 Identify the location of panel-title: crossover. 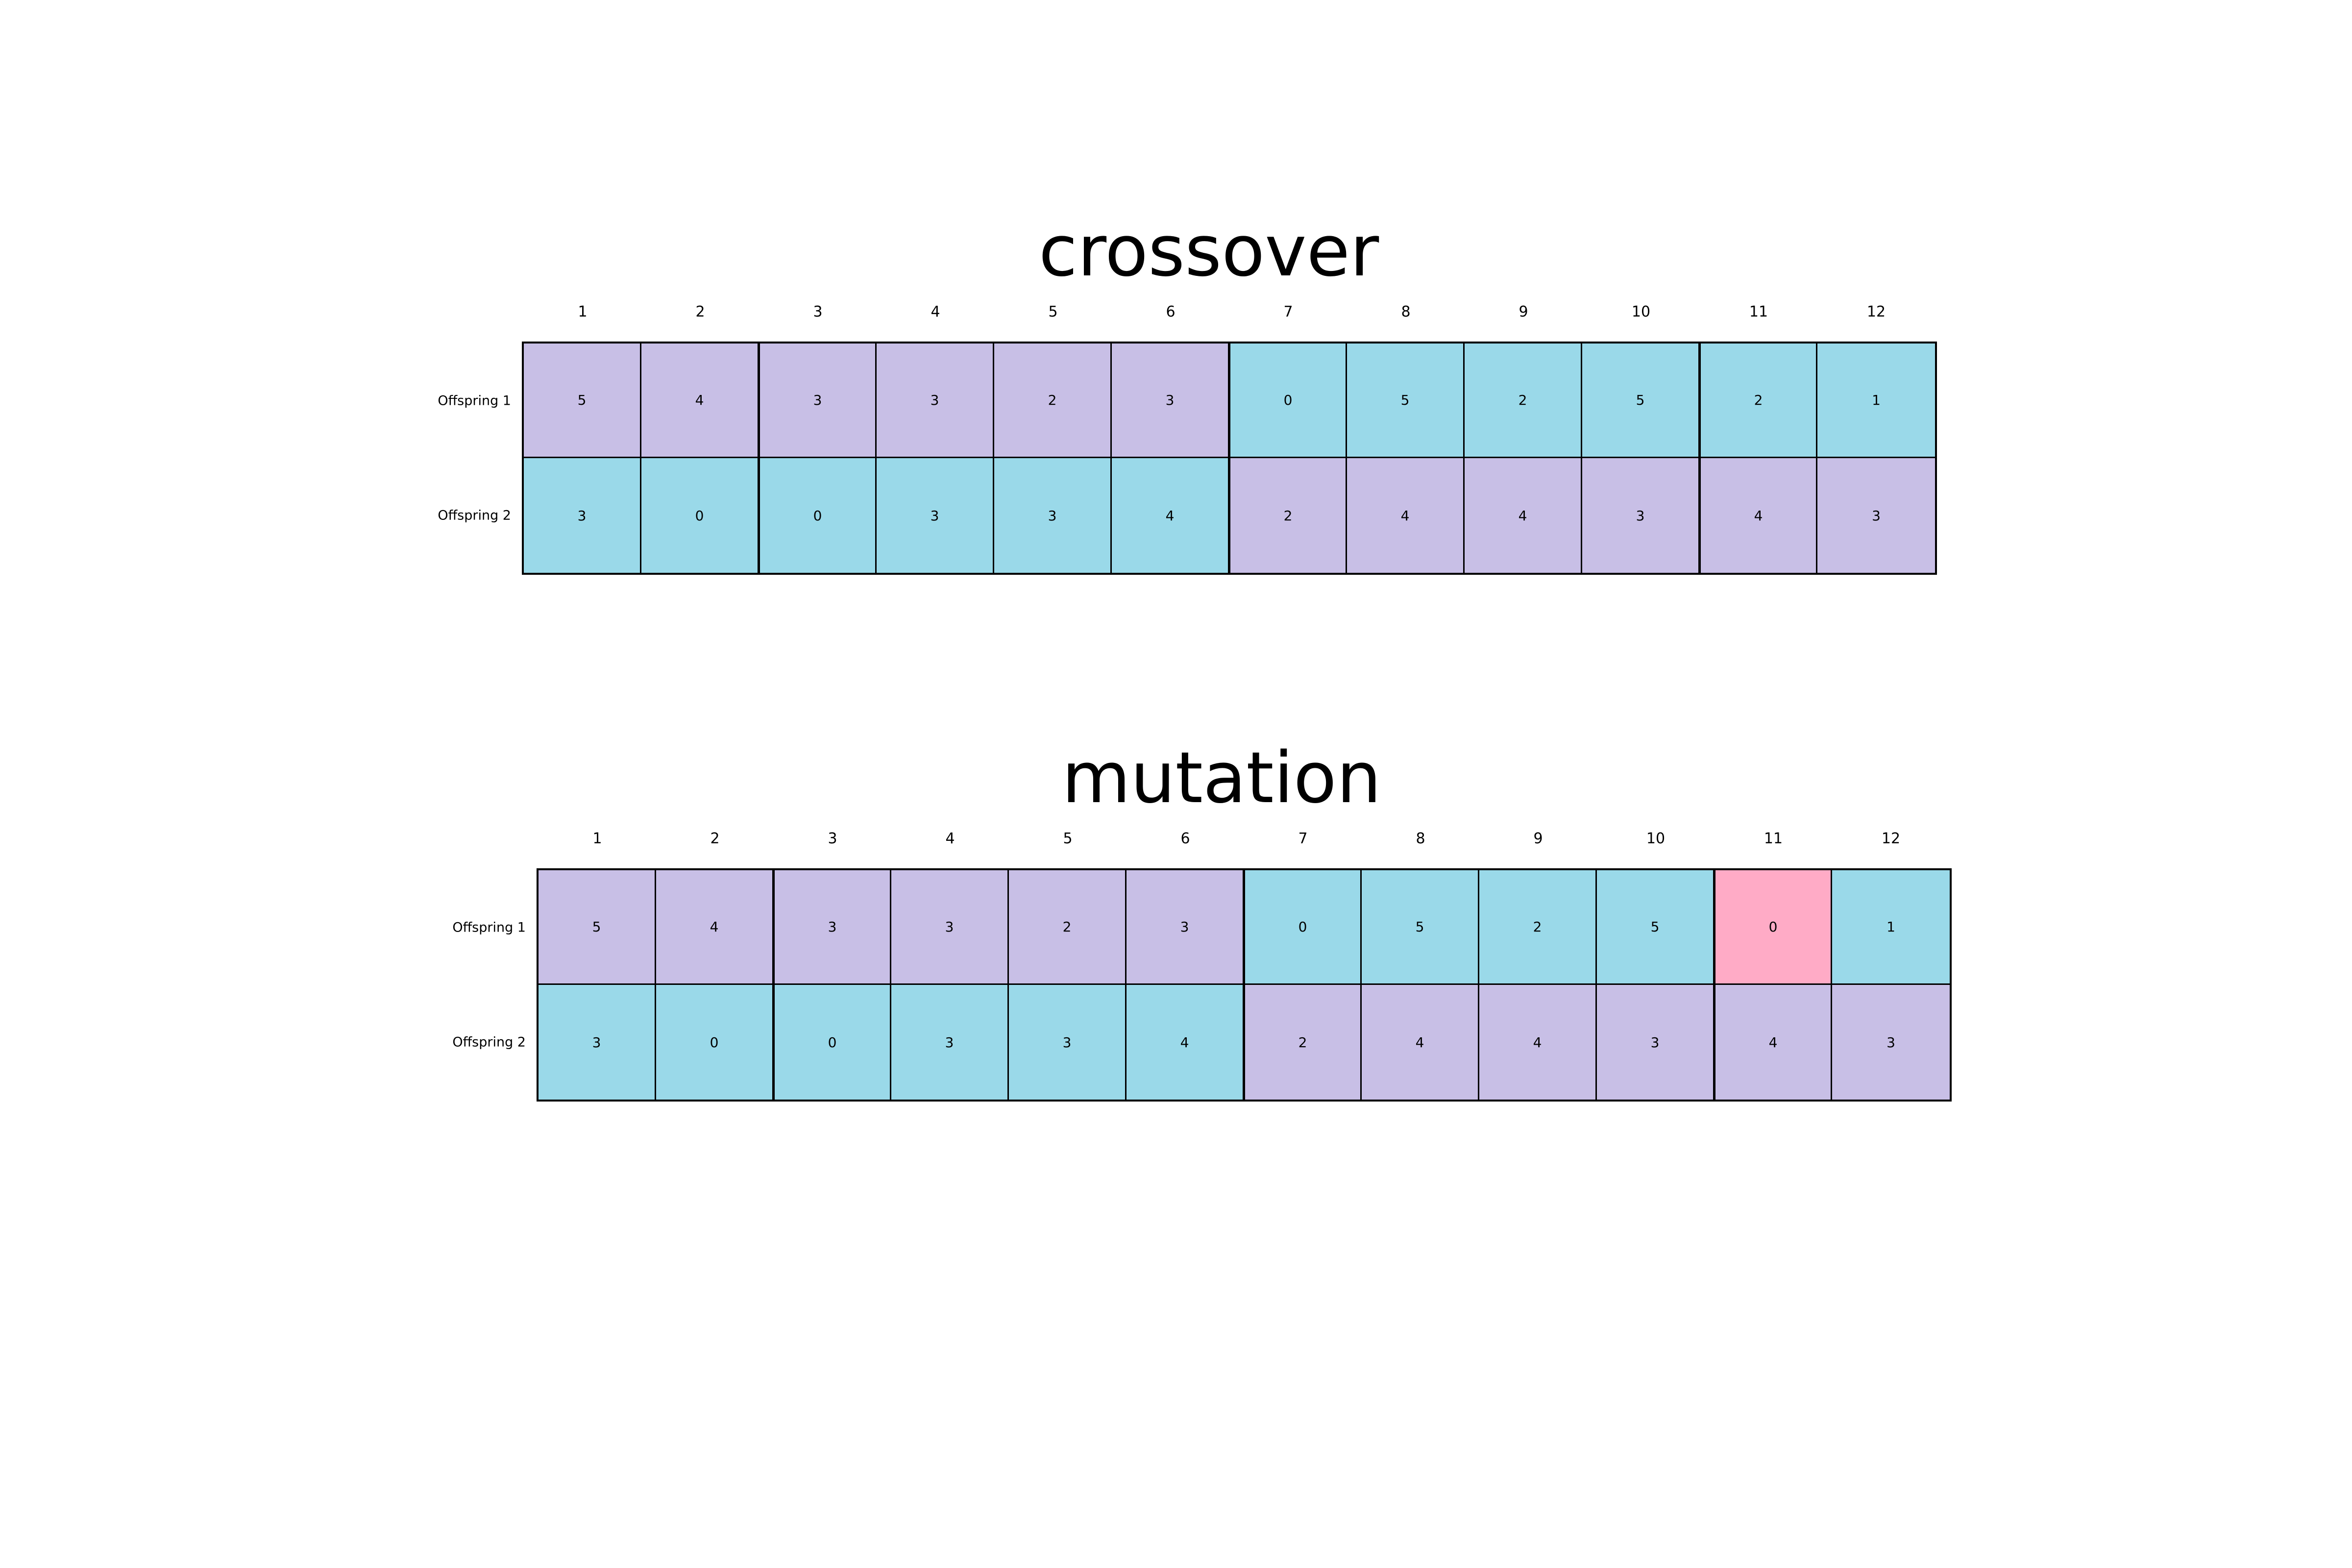
(1208, 251).